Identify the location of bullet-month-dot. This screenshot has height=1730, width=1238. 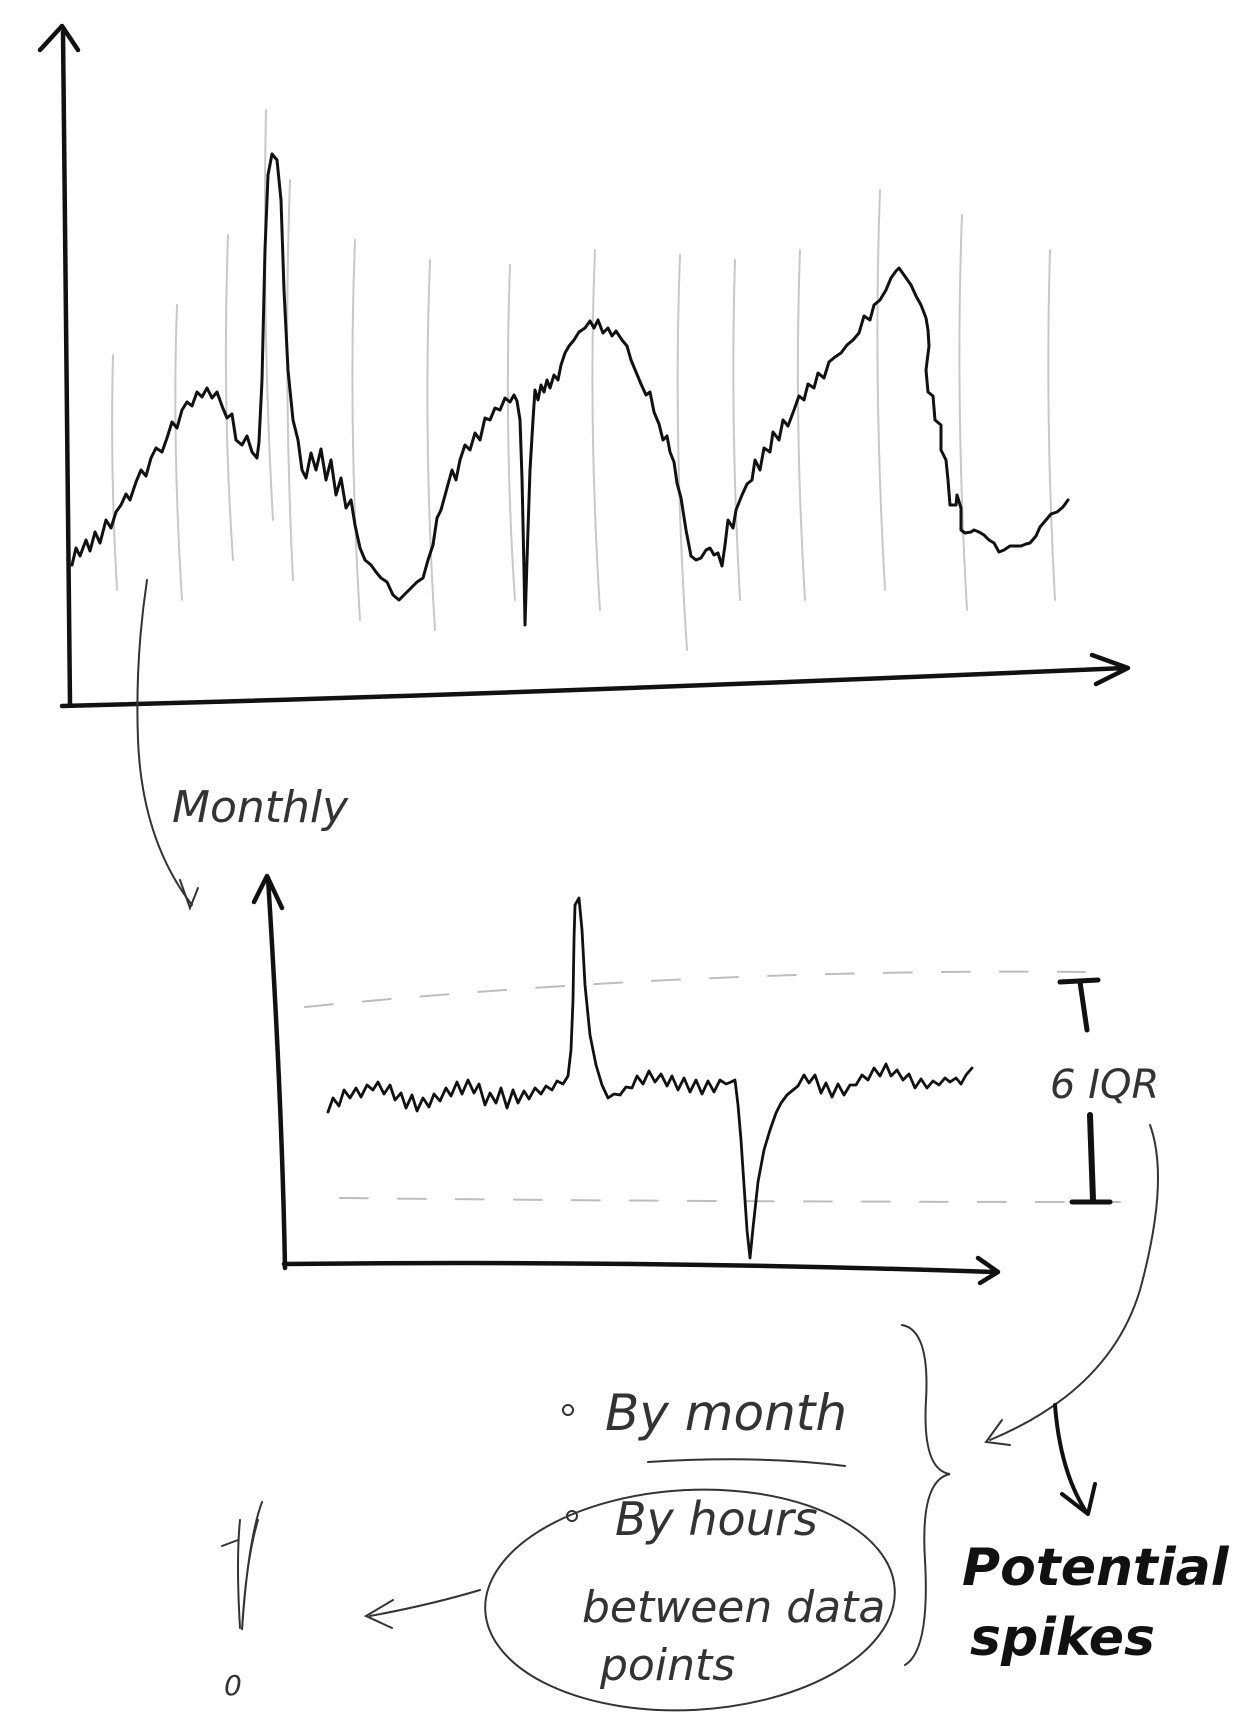
(568, 1410).